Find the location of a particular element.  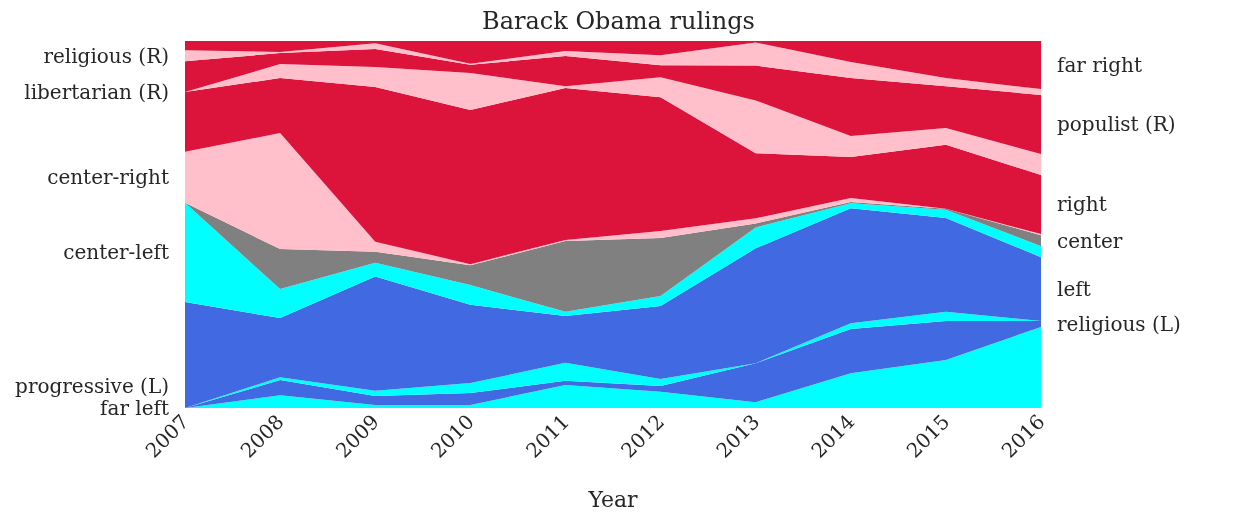

series-label: religious (L) is located at coordinates (1119, 323).